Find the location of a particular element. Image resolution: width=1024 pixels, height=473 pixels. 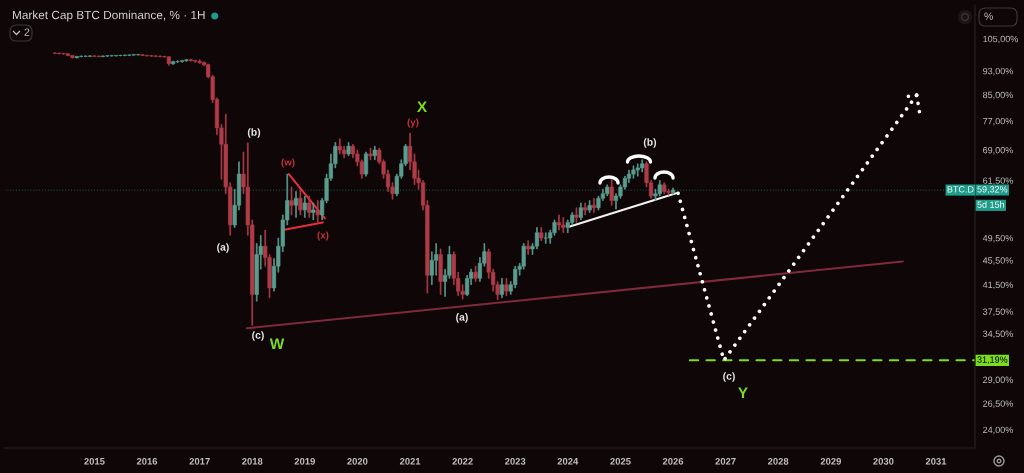

x-tick-label: 2028 is located at coordinates (778, 461).